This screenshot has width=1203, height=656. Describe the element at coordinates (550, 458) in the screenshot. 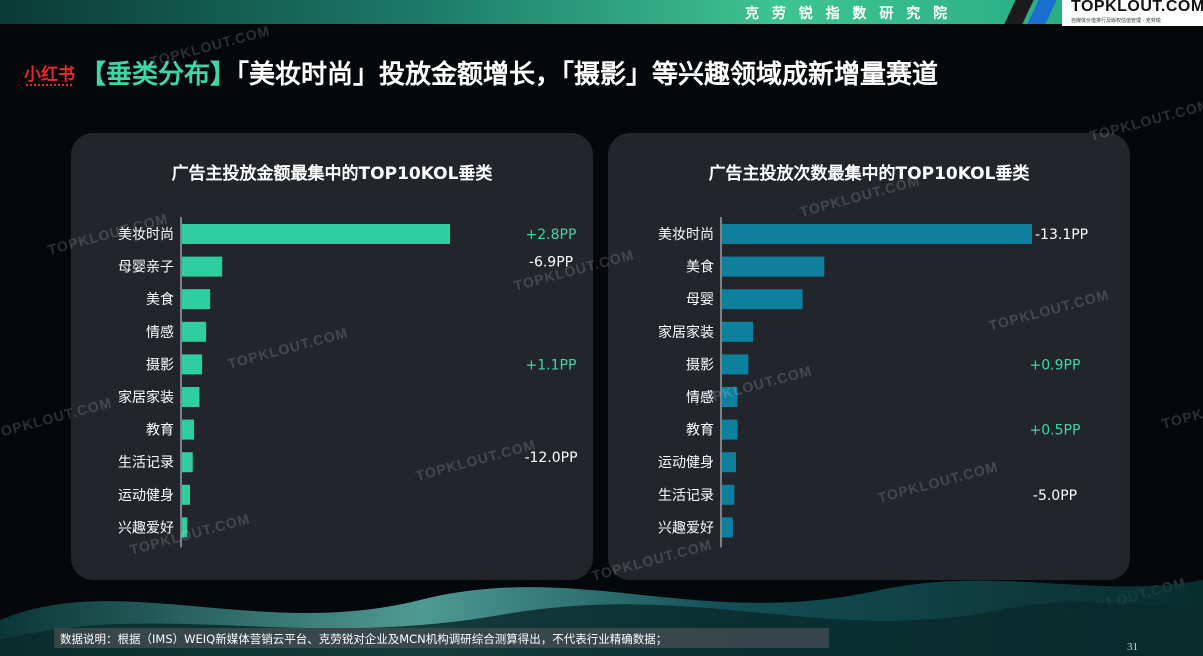

I see `change-label: -12.0PP` at that location.